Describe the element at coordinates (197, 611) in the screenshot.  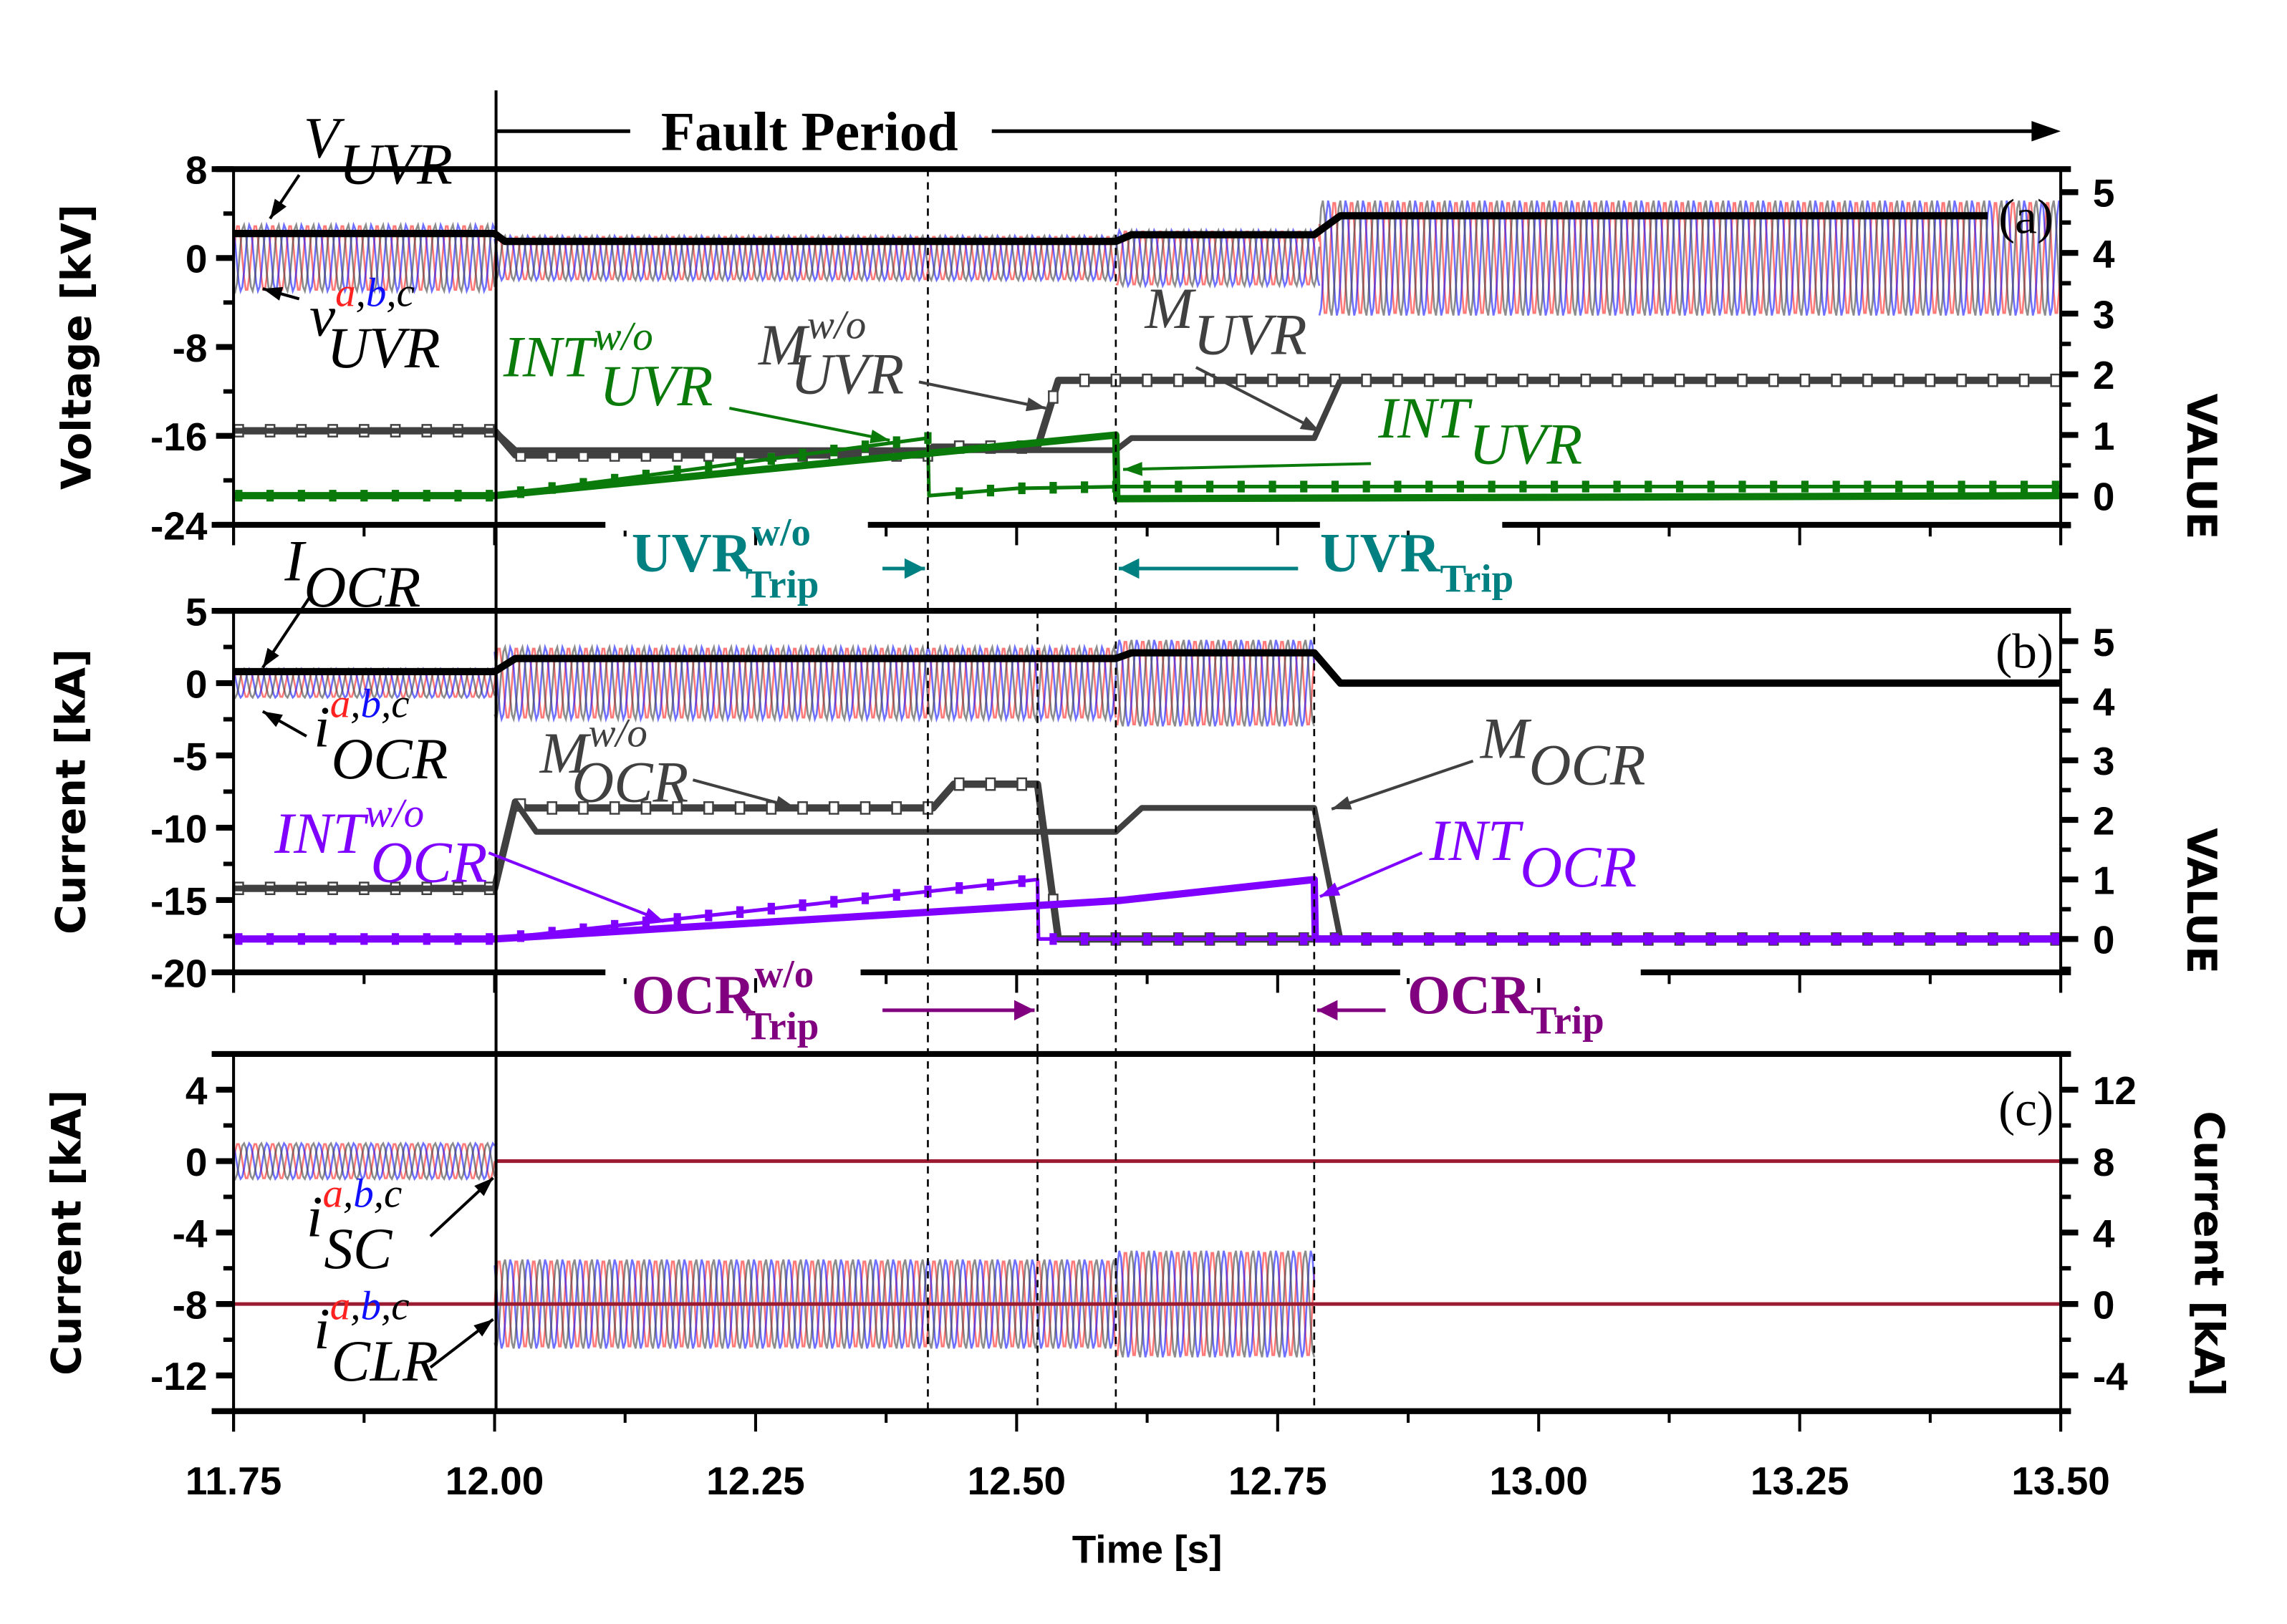
I see `left-y-tick-label: 5` at that location.